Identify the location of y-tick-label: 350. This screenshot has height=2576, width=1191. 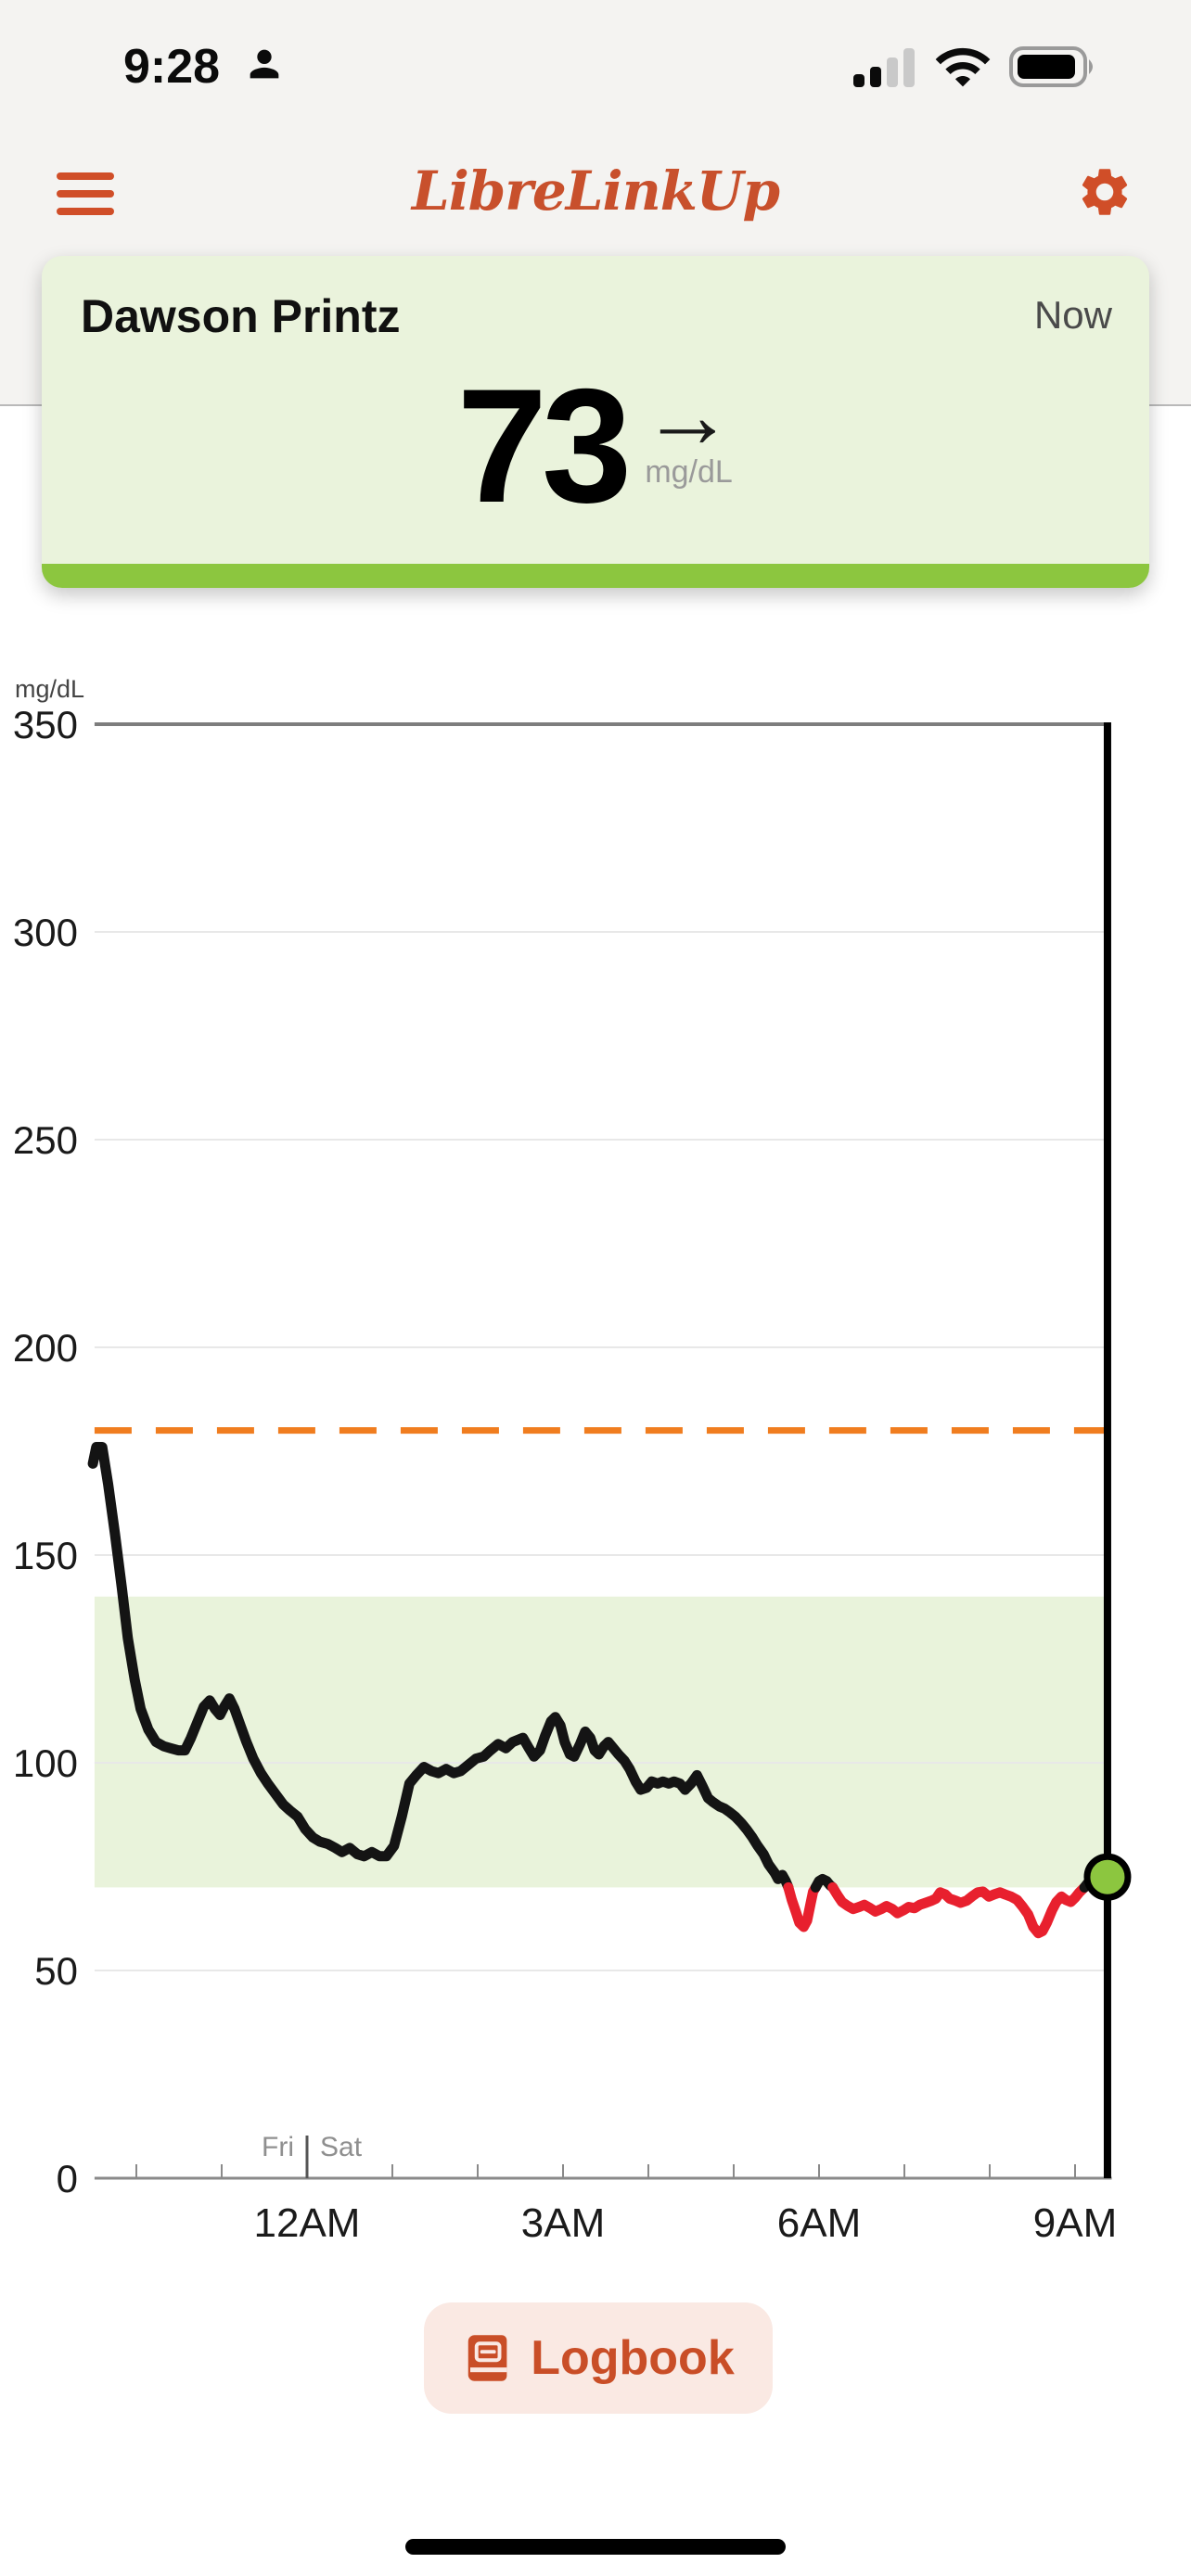
(45, 725).